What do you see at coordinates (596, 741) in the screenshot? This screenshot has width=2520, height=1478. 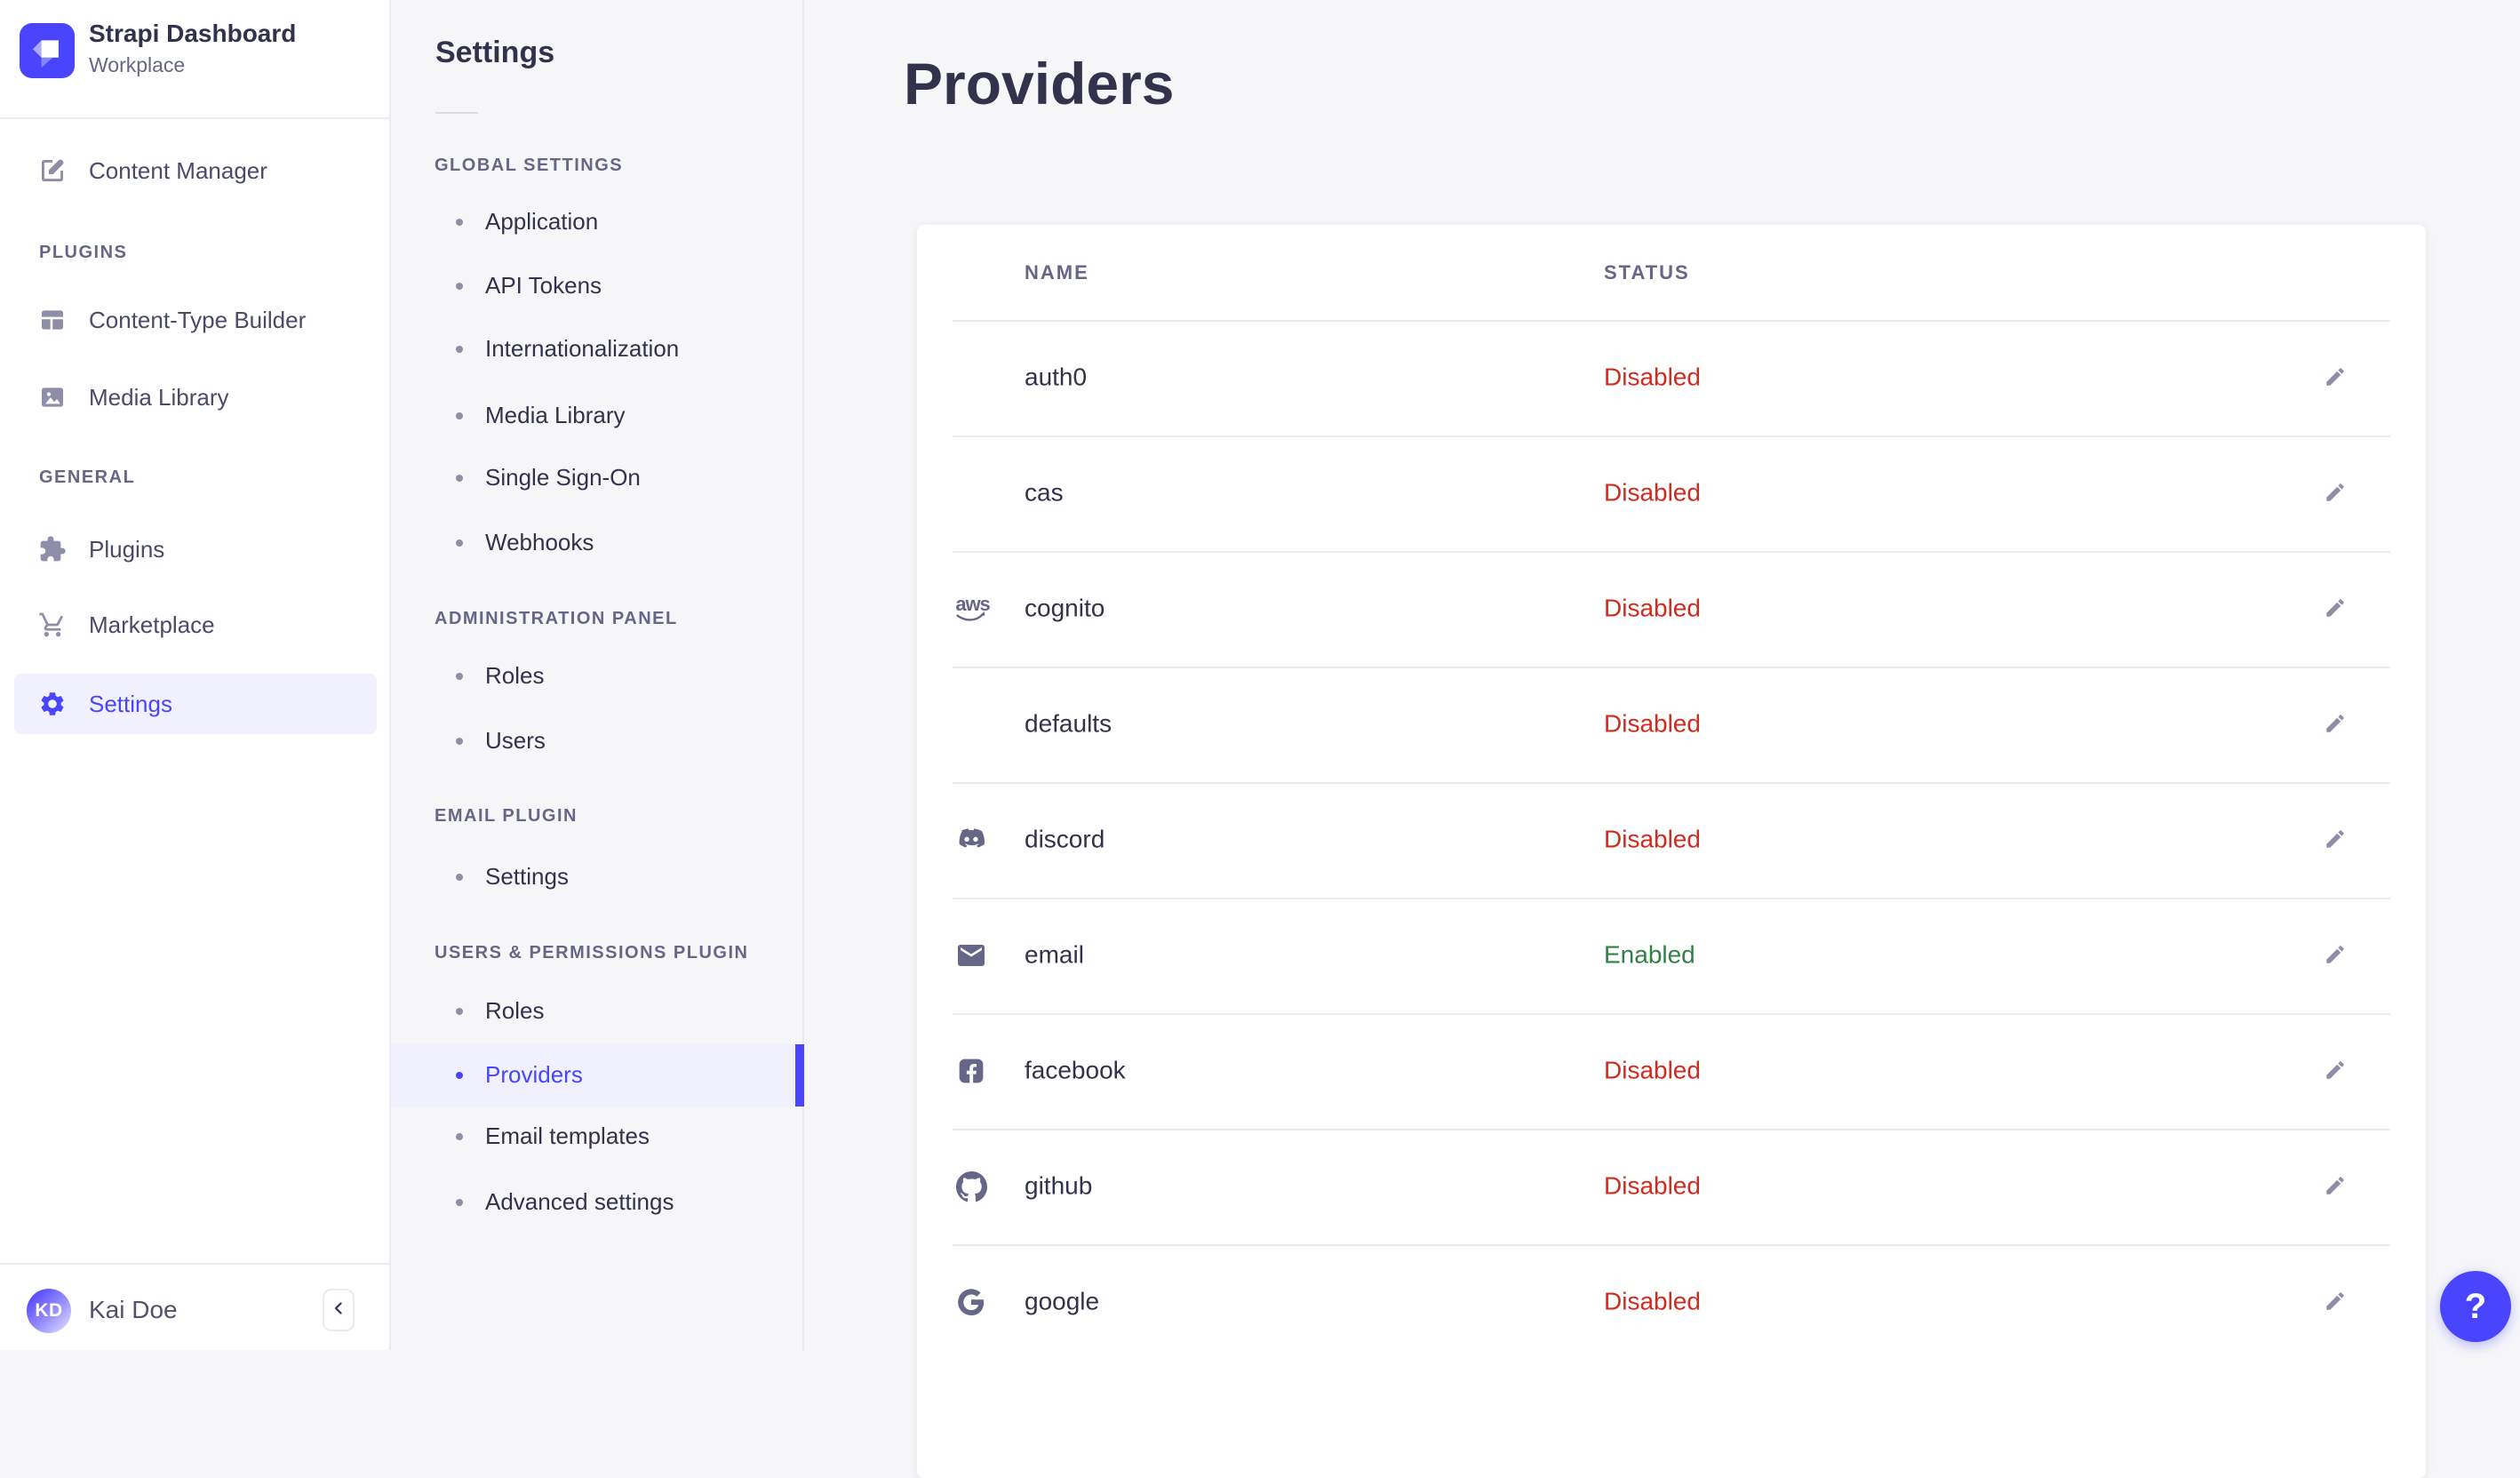 I see `subnav-item-admin-users: Users` at bounding box center [596, 741].